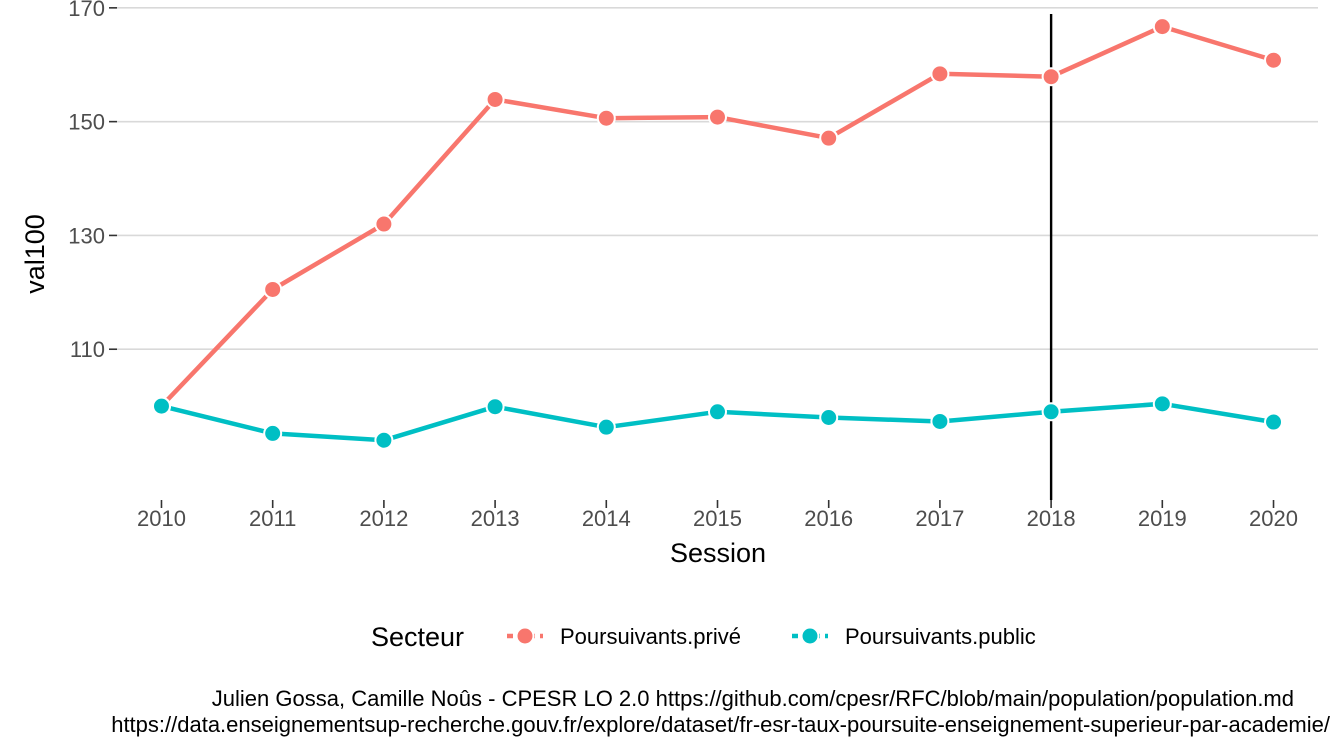 This screenshot has width=1344, height=756. I want to click on legend-label-1: Poursuivants.public, so click(940, 636).